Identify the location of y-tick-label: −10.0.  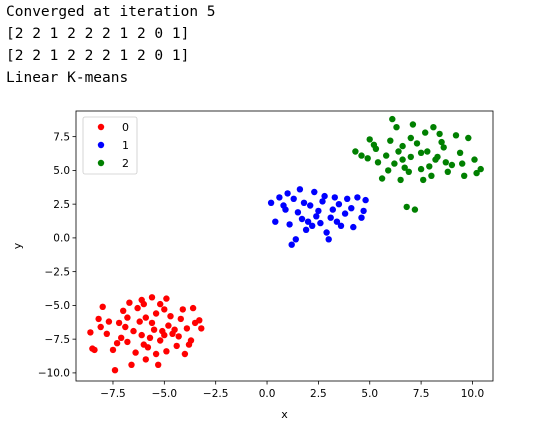
(54, 374).